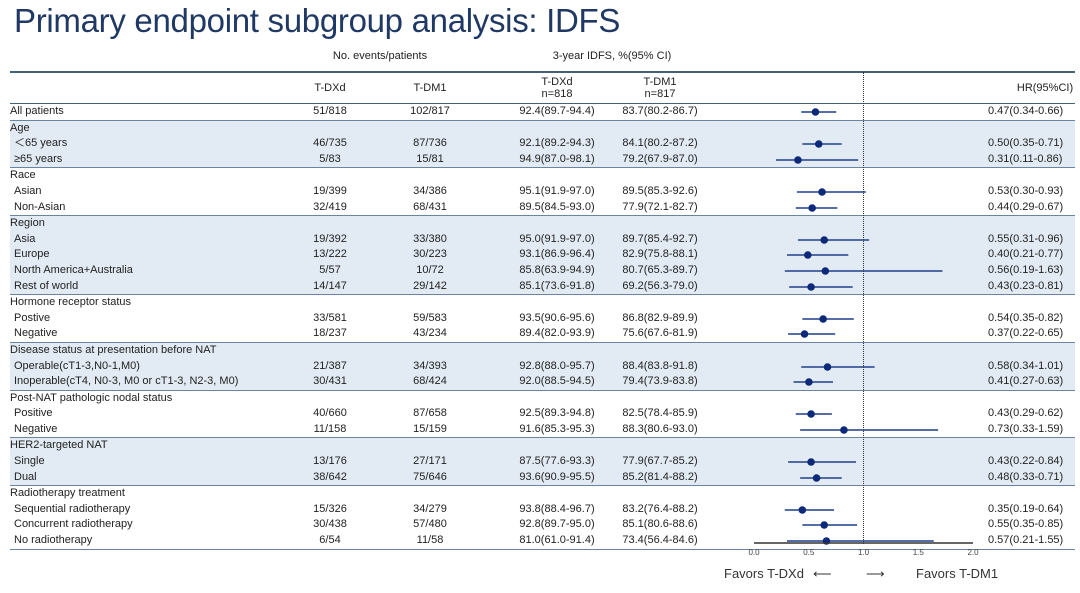  What do you see at coordinates (25, 476) in the screenshot?
I see `row-label: Dual` at bounding box center [25, 476].